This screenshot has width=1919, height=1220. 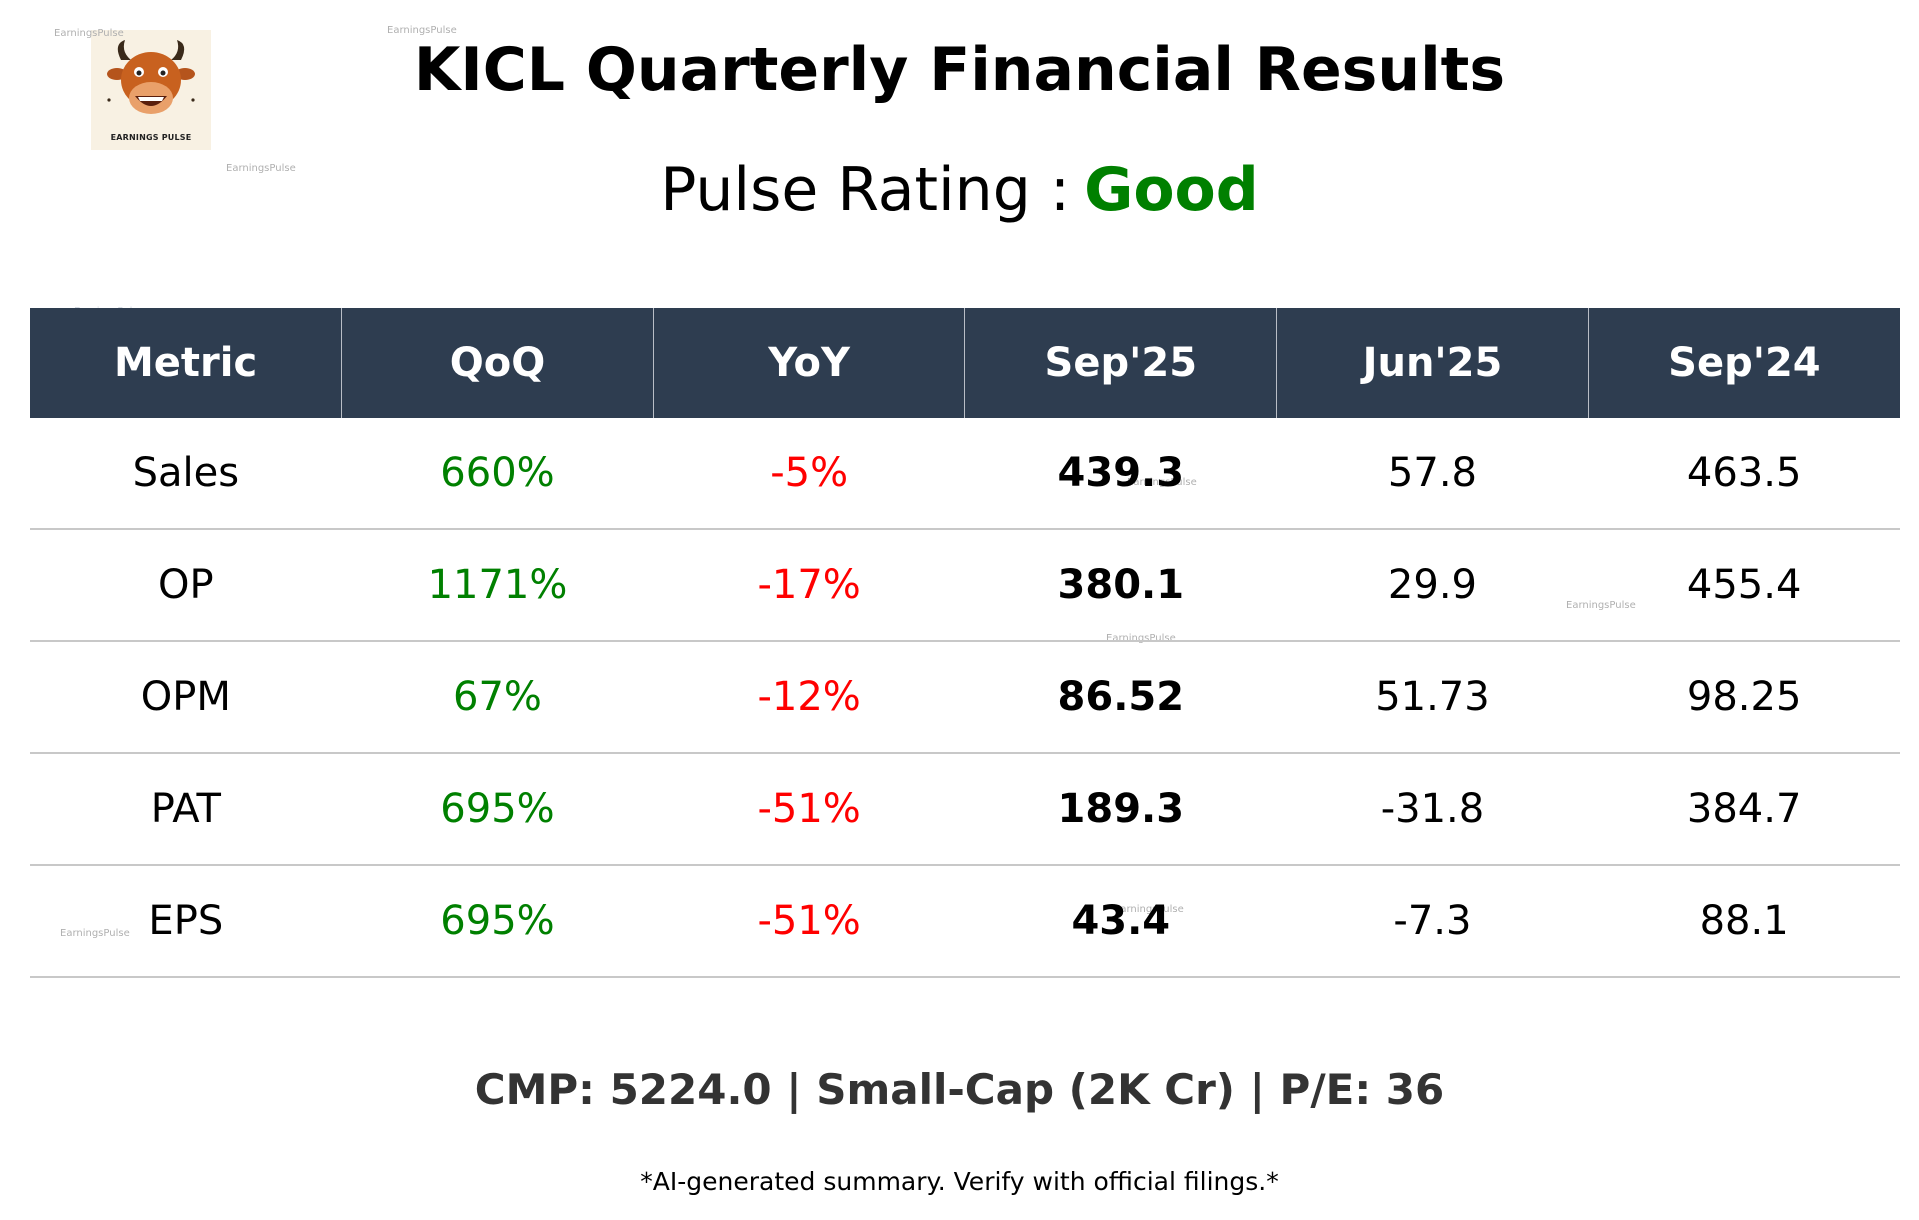 What do you see at coordinates (1744, 474) in the screenshot?
I see `sep24-cell: 463.5` at bounding box center [1744, 474].